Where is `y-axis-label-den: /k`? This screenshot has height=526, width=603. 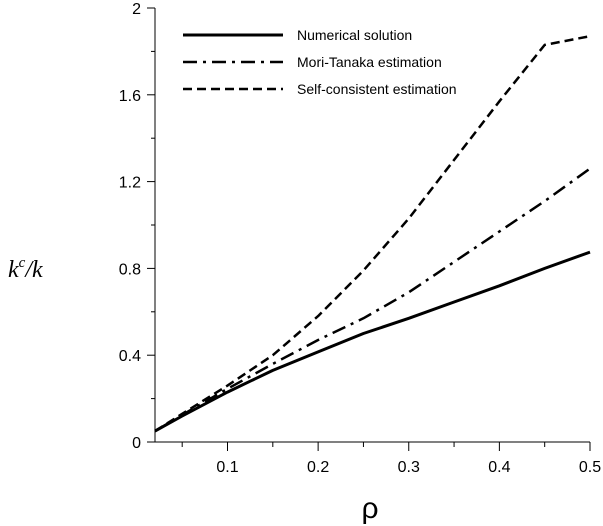
y-axis-label-den: /k is located at coordinates (33, 270).